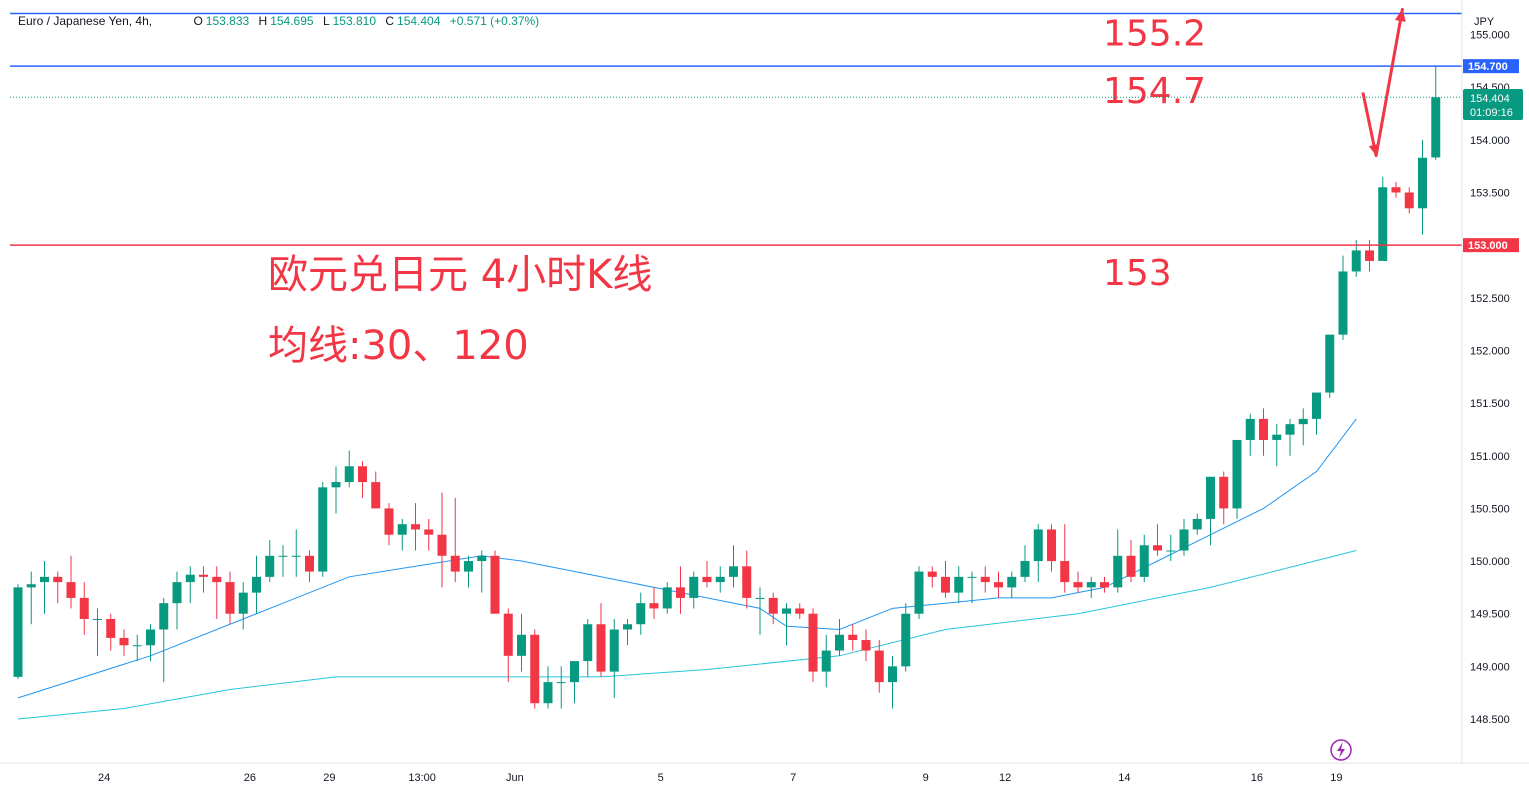  Describe the element at coordinates (1490, 194) in the screenshot. I see `y-tick-label: 153.500` at that location.